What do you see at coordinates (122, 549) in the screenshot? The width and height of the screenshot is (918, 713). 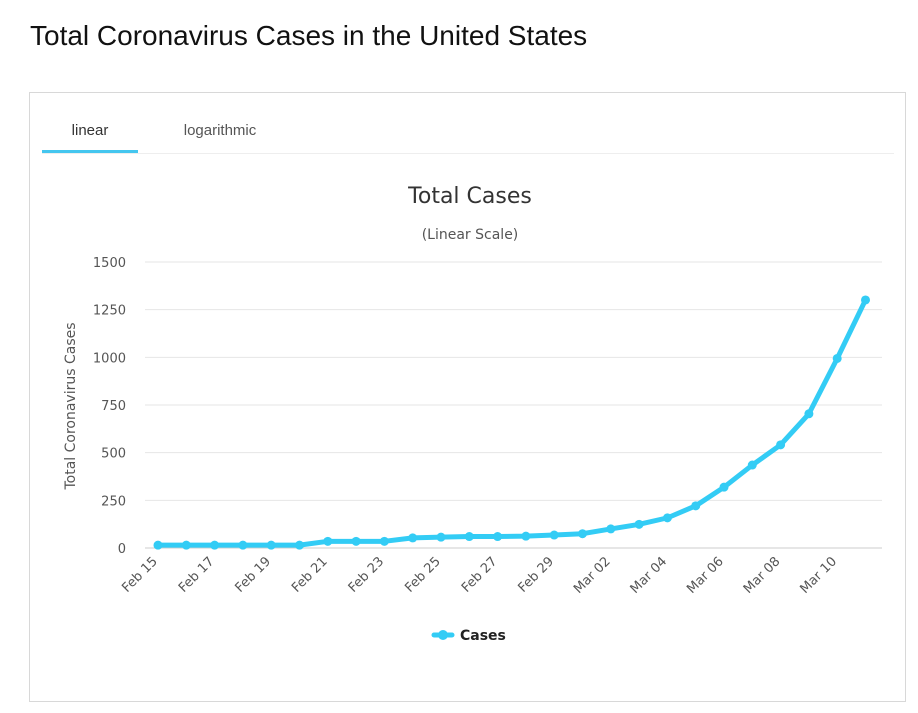 I see `y-tick-label: 0` at bounding box center [122, 549].